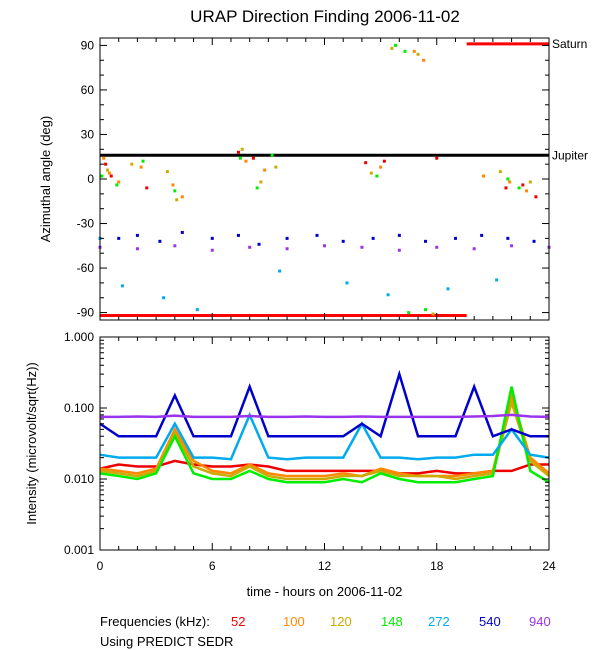 The image size is (600, 650). I want to click on legend-item-272: 272, so click(439, 621).